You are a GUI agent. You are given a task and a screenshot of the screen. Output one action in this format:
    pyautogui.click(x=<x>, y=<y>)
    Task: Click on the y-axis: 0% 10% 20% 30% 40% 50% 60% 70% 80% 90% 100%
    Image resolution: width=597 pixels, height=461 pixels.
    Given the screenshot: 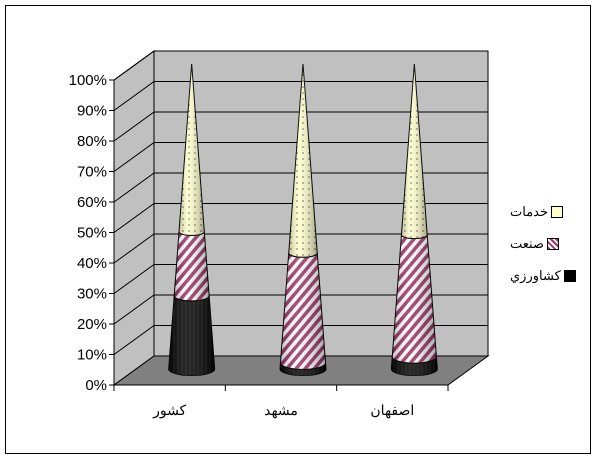 What is the action you would take?
    pyautogui.click(x=92, y=233)
    